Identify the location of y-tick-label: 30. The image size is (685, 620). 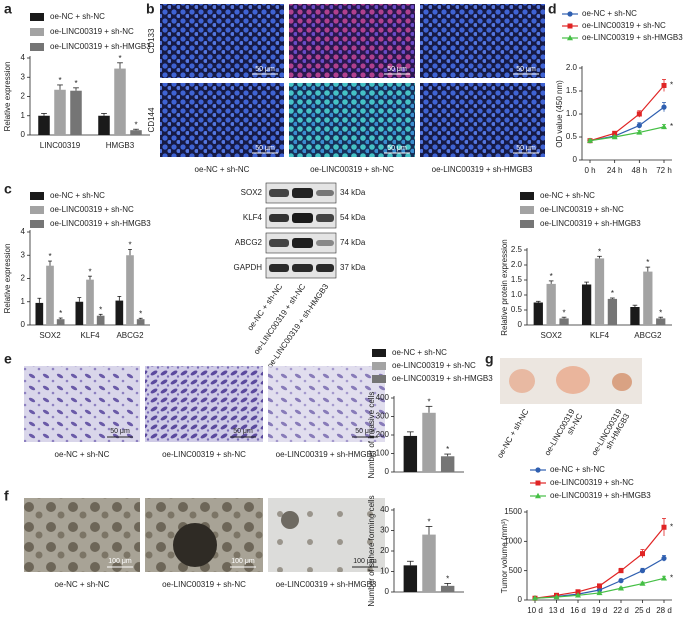
(384, 530).